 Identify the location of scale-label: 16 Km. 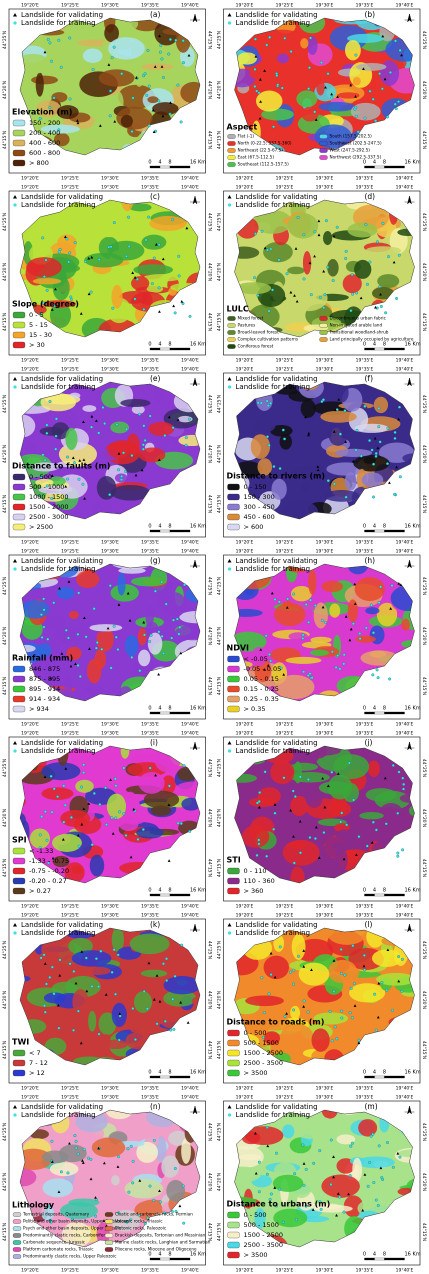
(413, 709).